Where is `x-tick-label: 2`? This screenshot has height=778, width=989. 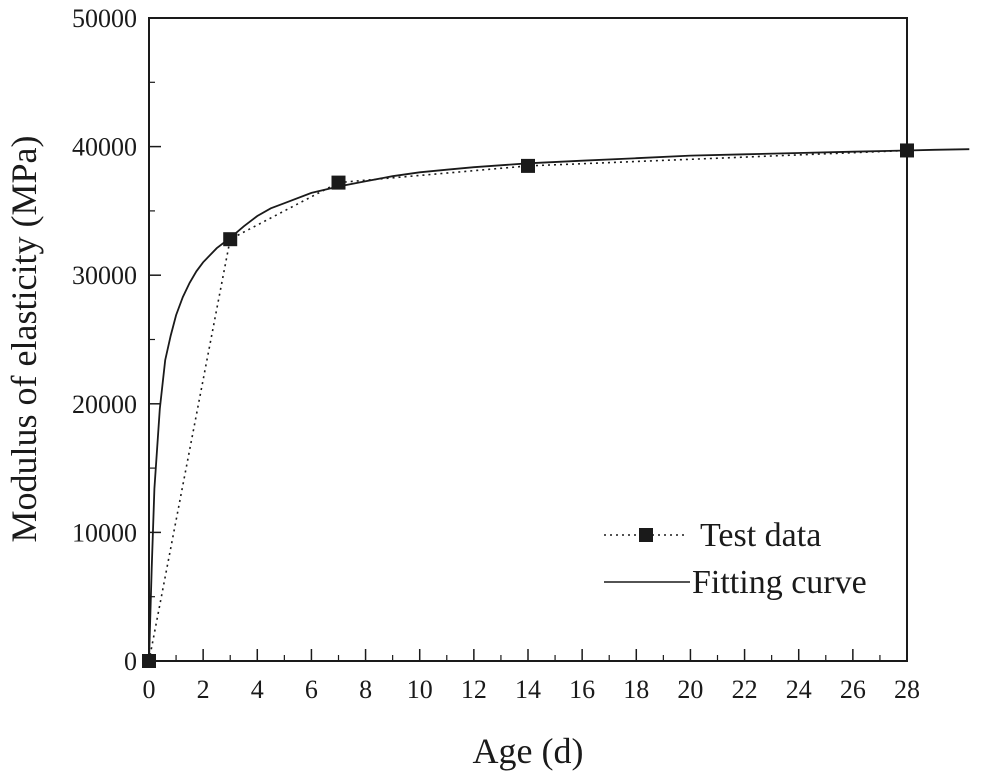 x-tick-label: 2 is located at coordinates (203, 689).